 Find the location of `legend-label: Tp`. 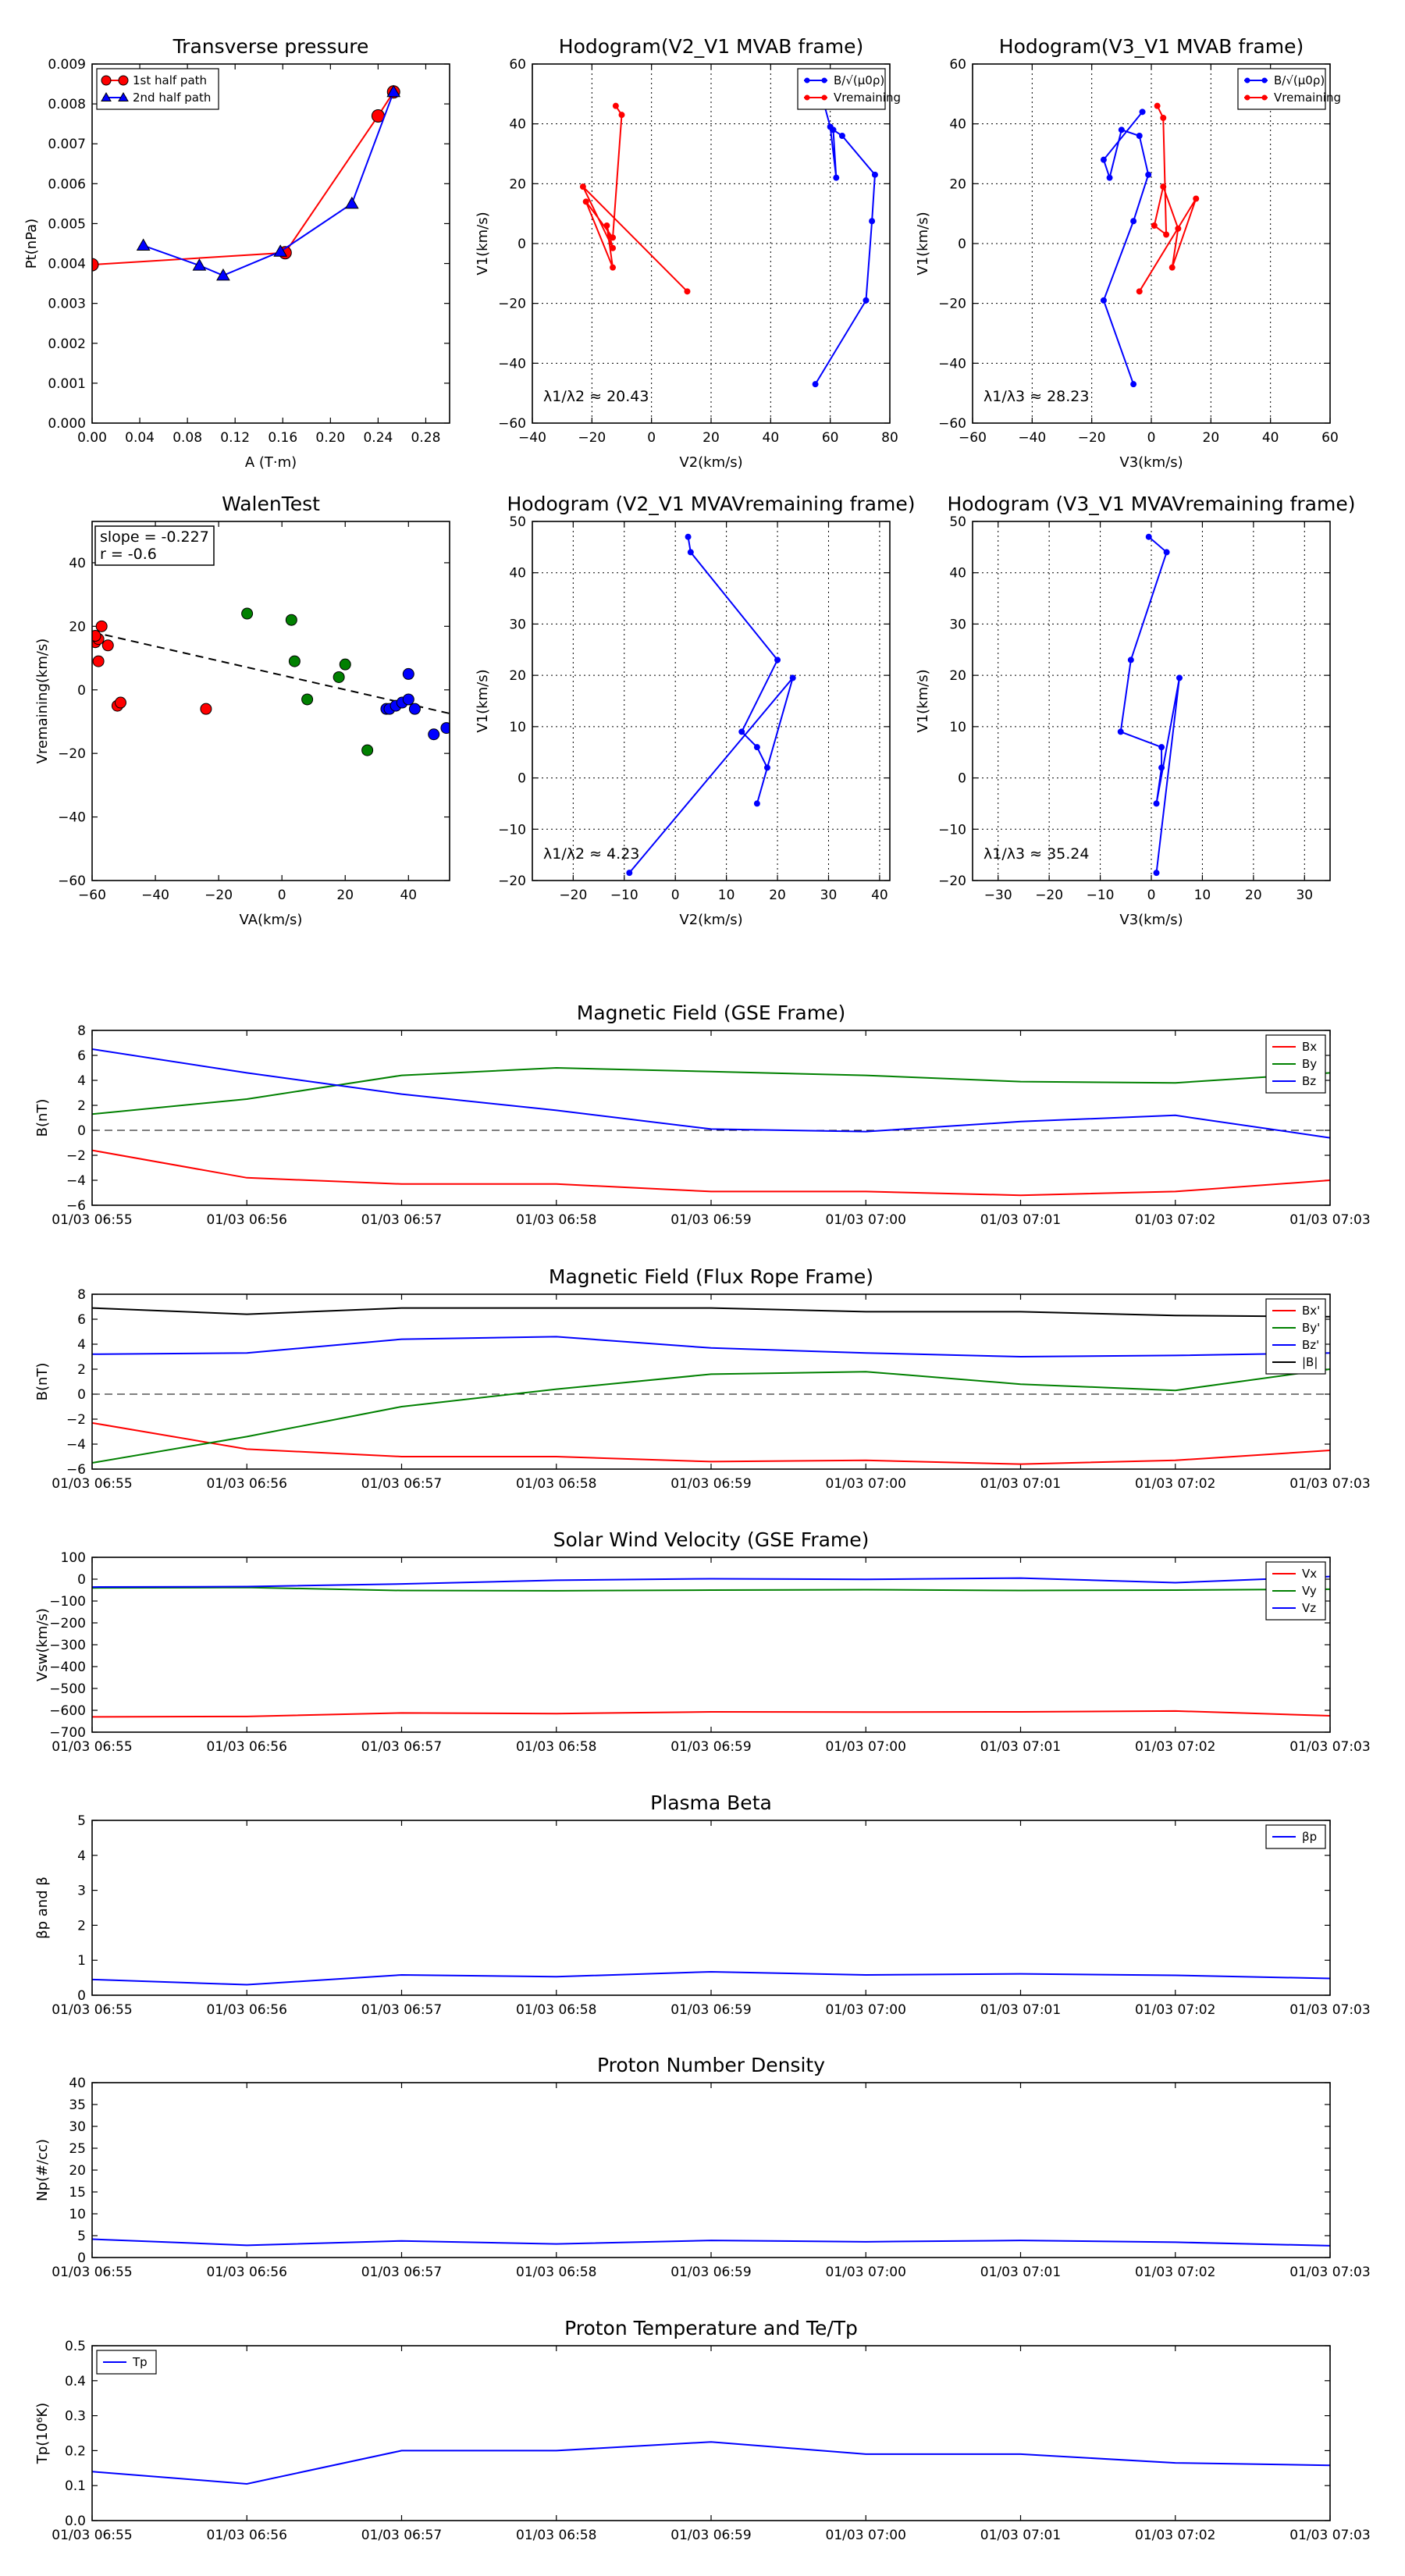

legend-label: Tp is located at coordinates (140, 2362).